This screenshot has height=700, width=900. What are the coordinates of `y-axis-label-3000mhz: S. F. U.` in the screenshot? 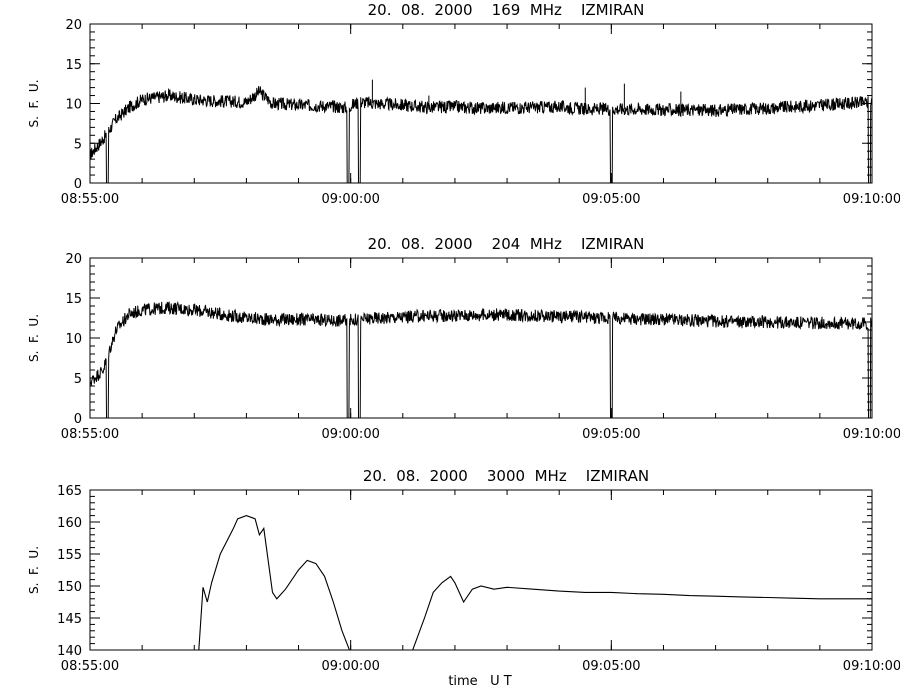 It's located at (34, 570).